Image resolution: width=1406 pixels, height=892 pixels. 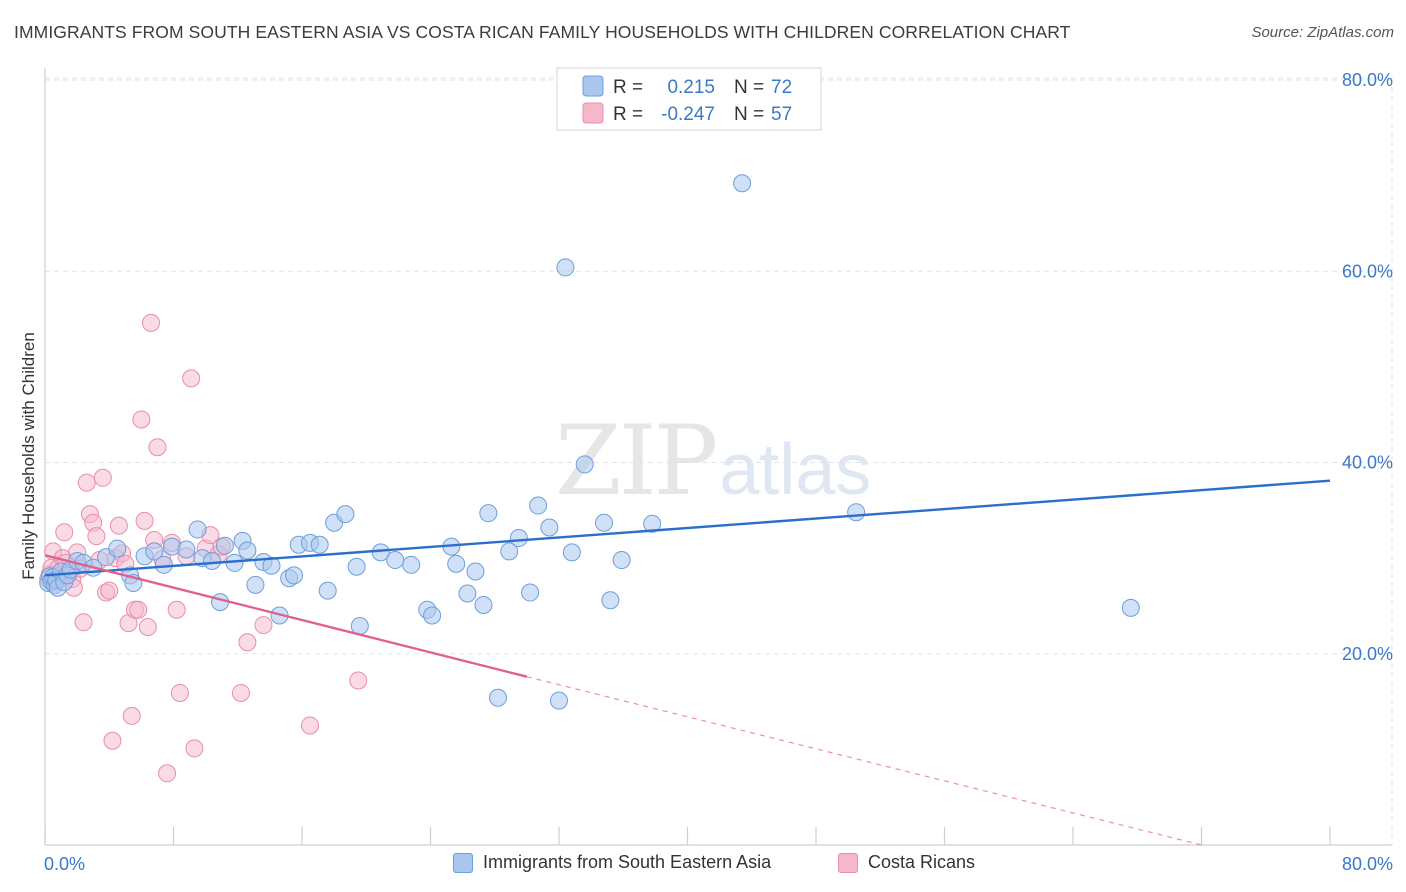 I want to click on legend-label-costa-ricans: Costa Ricans, so click(x=922, y=862).